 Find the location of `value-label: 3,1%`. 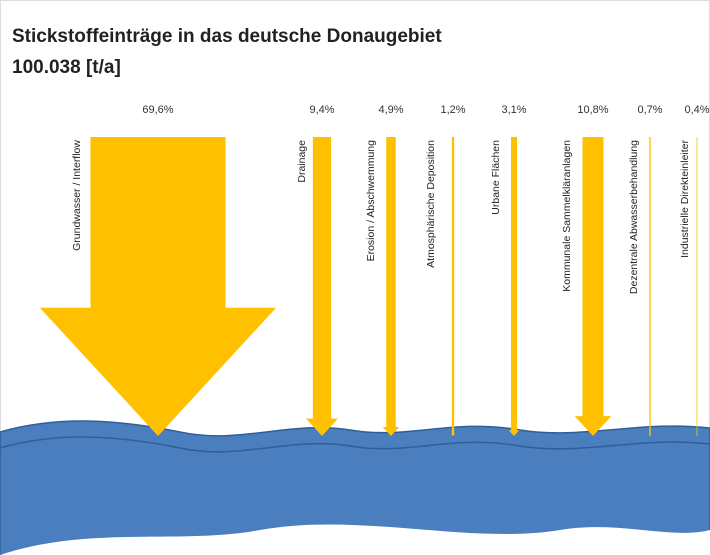

value-label: 3,1% is located at coordinates (513, 110).